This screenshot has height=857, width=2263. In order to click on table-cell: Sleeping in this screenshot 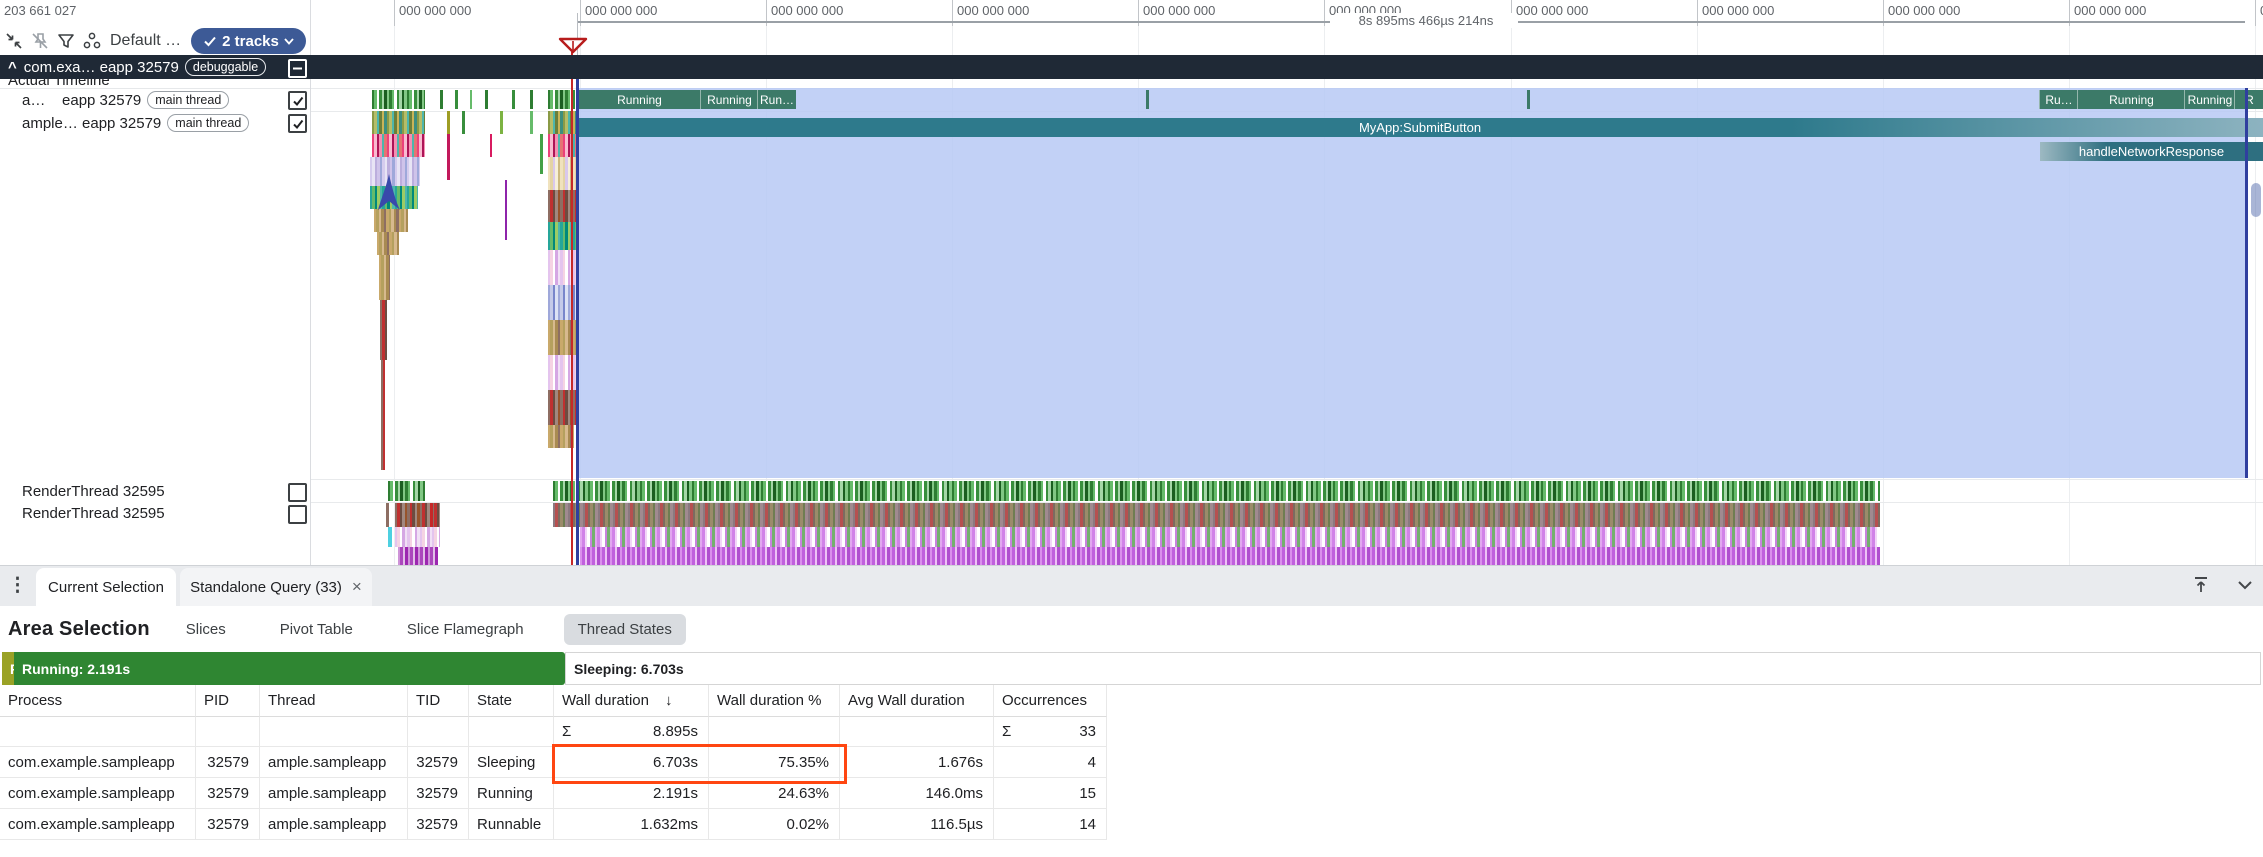, I will do `click(511, 762)`.